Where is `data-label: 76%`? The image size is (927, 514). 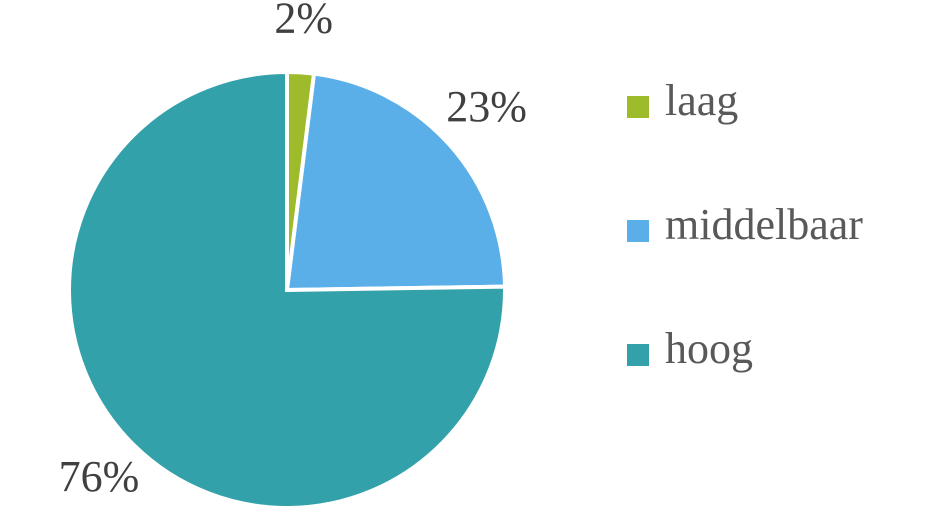 data-label: 76% is located at coordinates (99, 476).